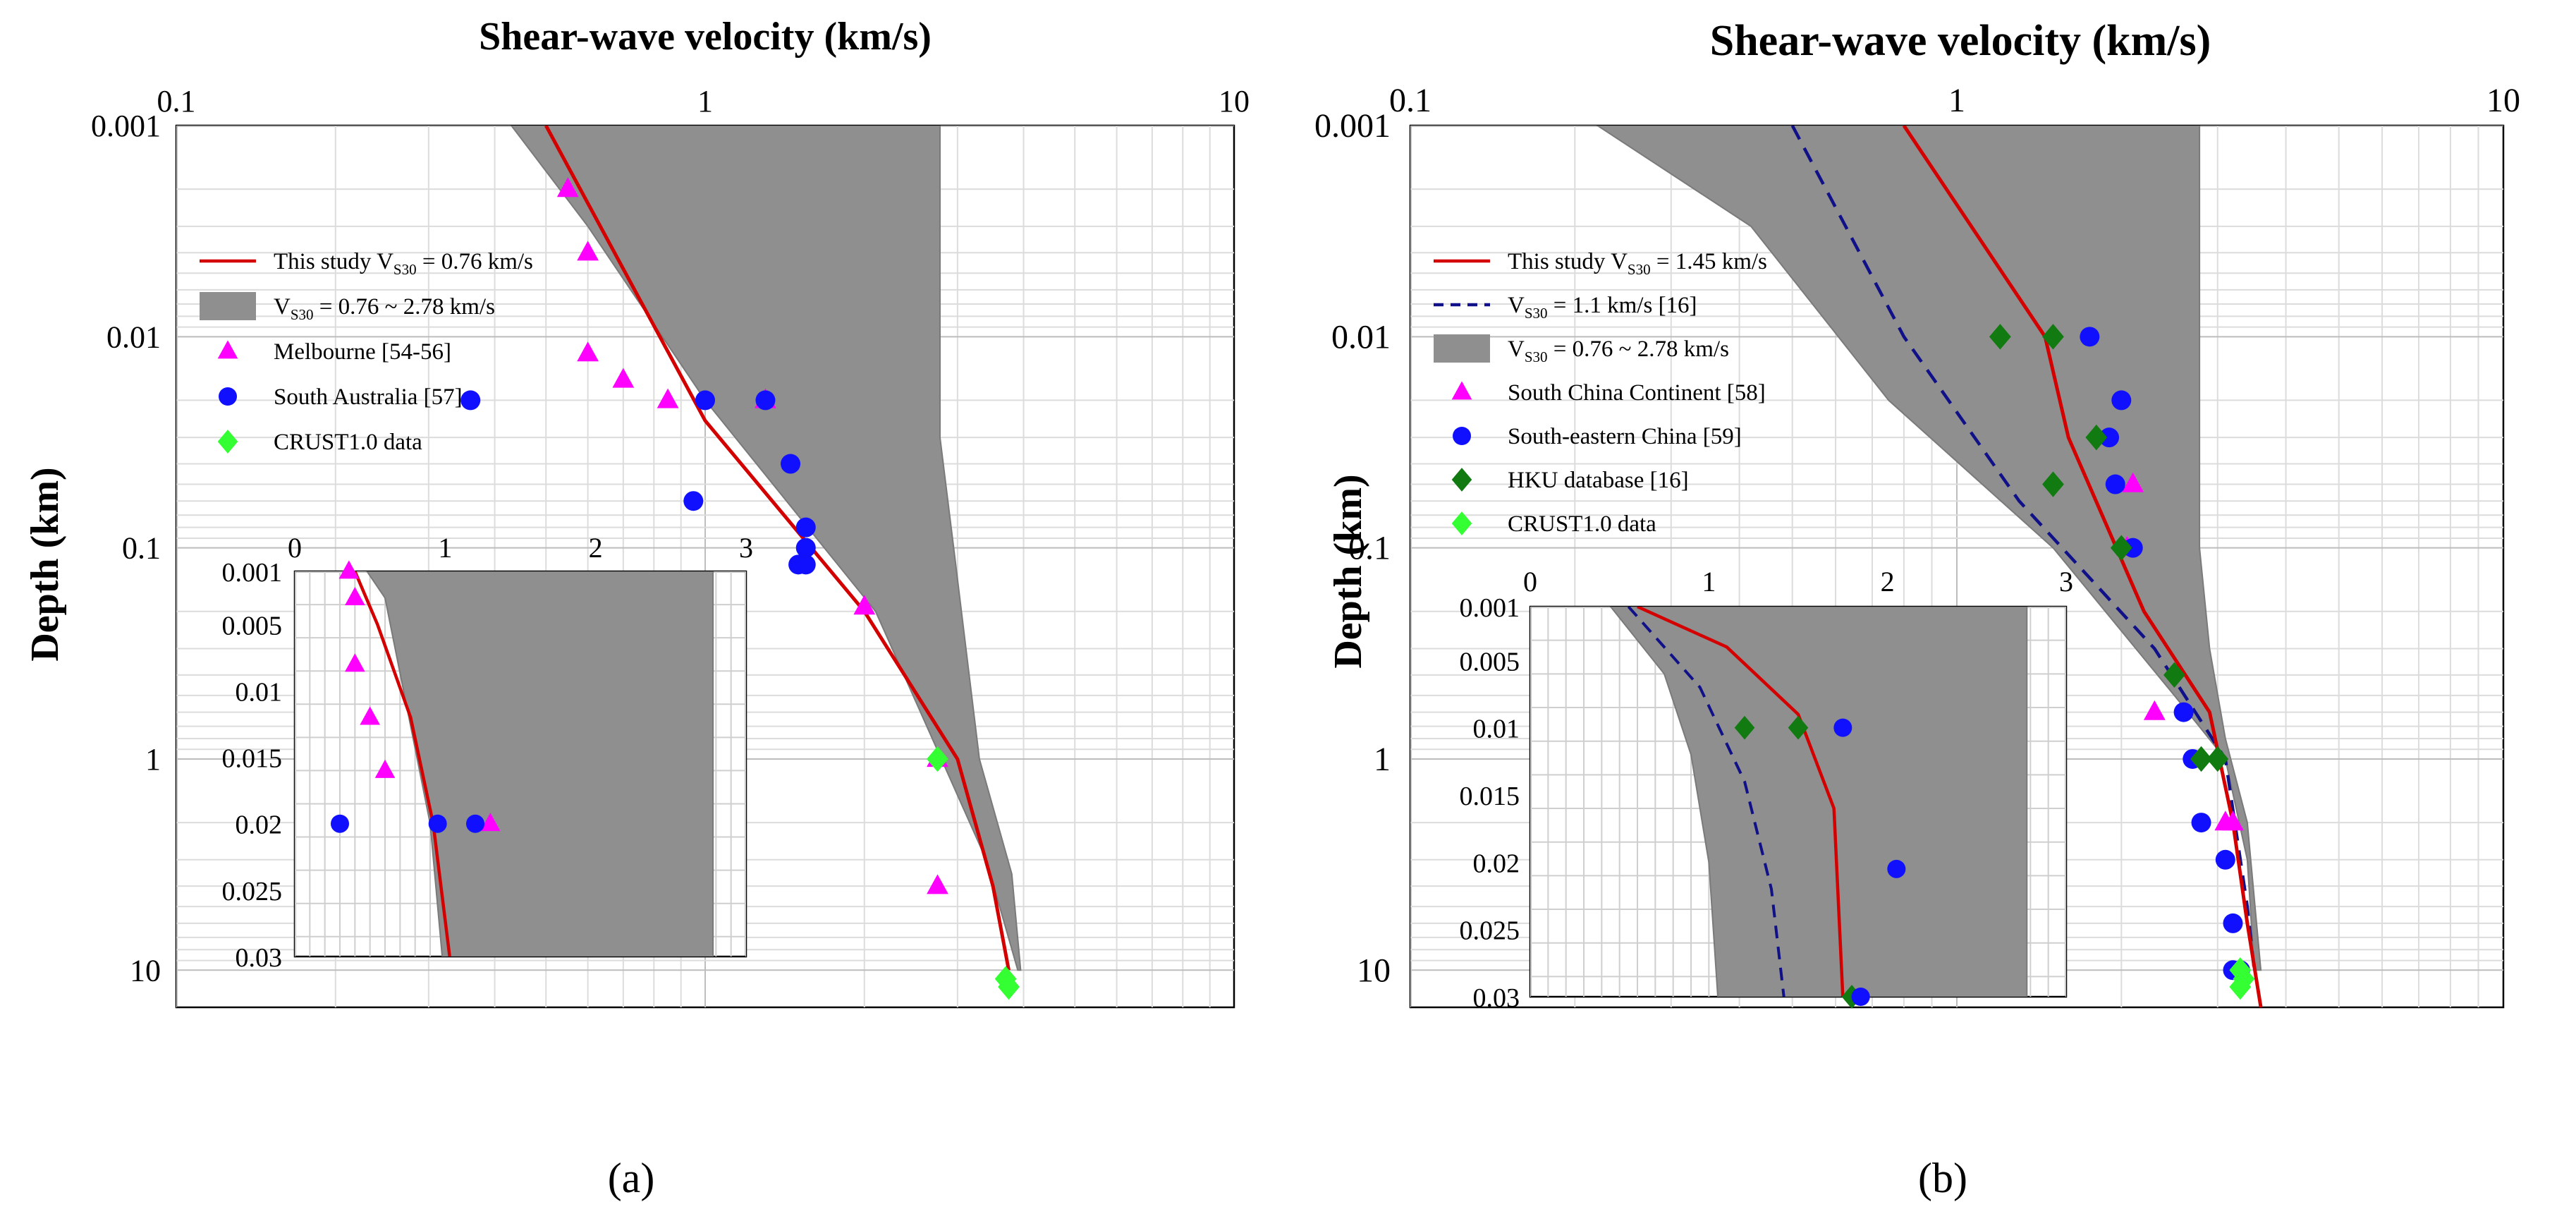  I want to click on panel-a-inset-band, so click(540, 764).